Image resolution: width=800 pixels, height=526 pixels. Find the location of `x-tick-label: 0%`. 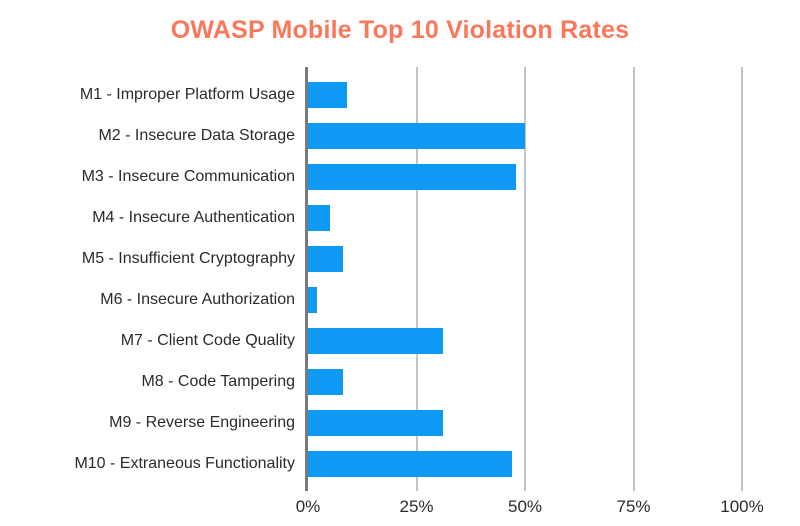

x-tick-label: 0% is located at coordinates (308, 506).